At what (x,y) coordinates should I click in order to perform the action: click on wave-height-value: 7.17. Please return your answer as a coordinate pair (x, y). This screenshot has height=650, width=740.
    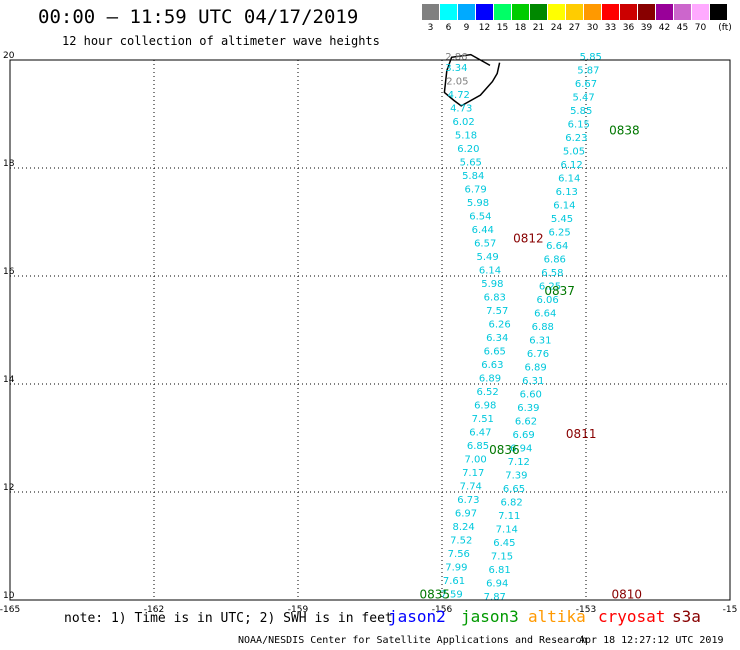
    Looking at the image, I should click on (473, 473).